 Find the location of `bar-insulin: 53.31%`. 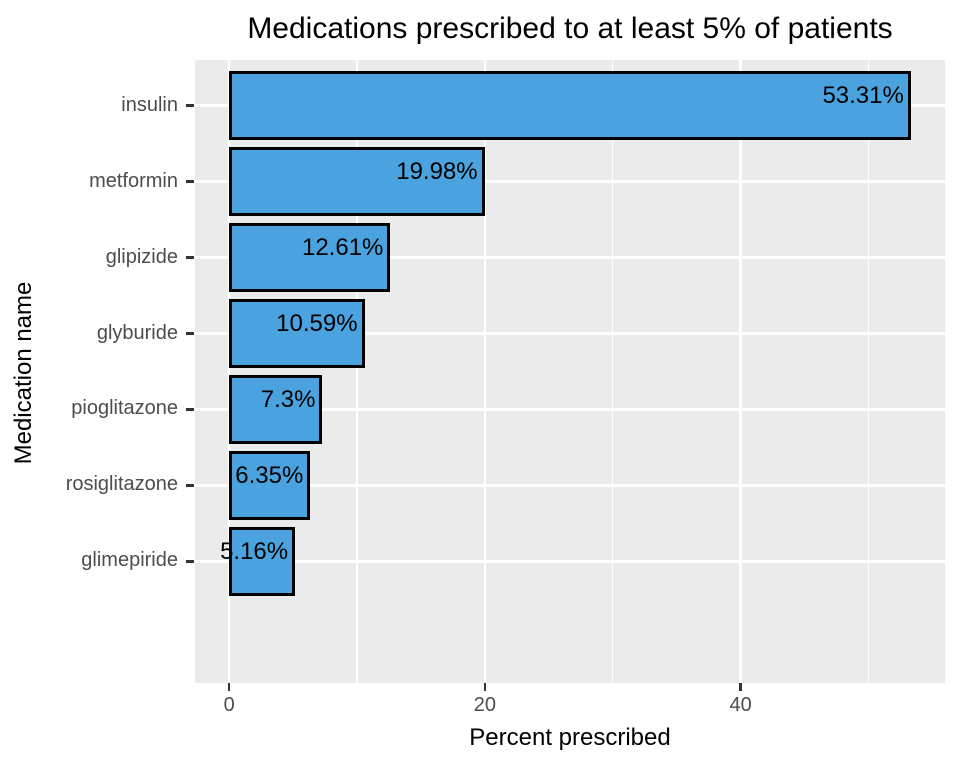

bar-insulin: 53.31% is located at coordinates (570, 105).